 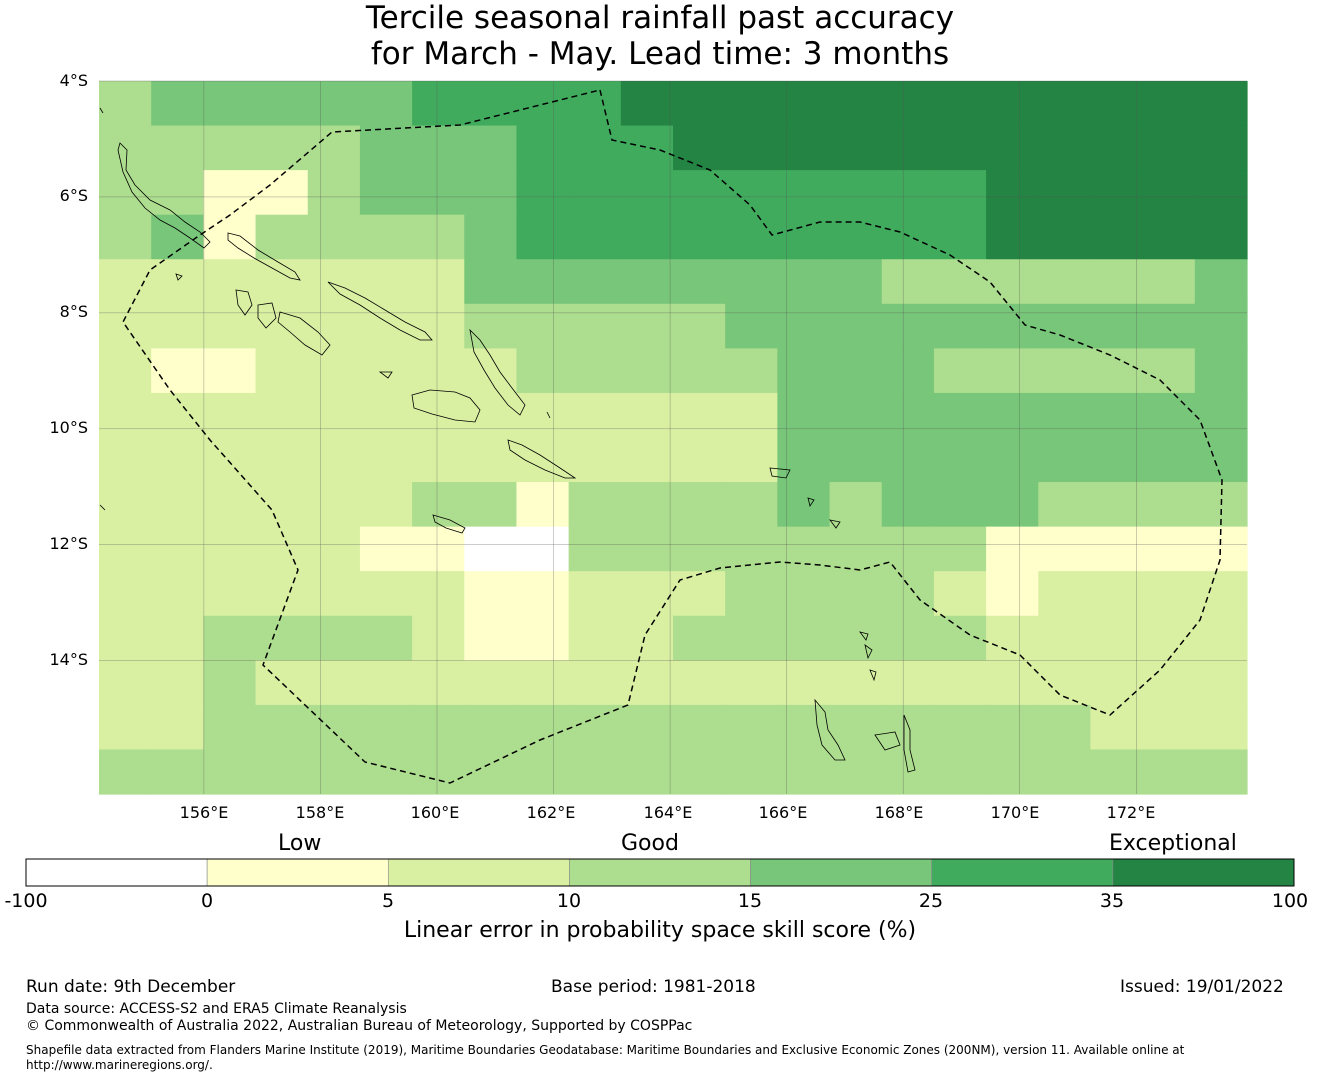 I want to click on island-ambae, so click(x=864, y=636).